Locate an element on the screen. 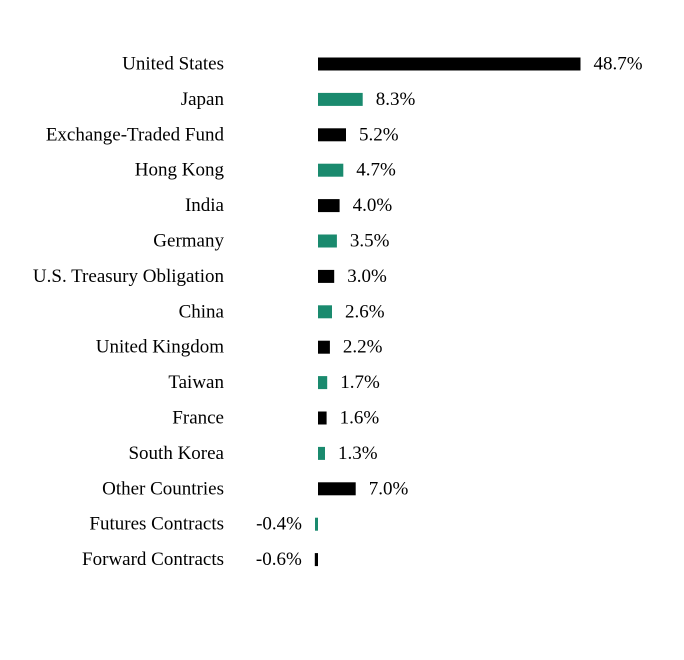  category-label-united-kingdom: United Kingdom is located at coordinates (160, 347).